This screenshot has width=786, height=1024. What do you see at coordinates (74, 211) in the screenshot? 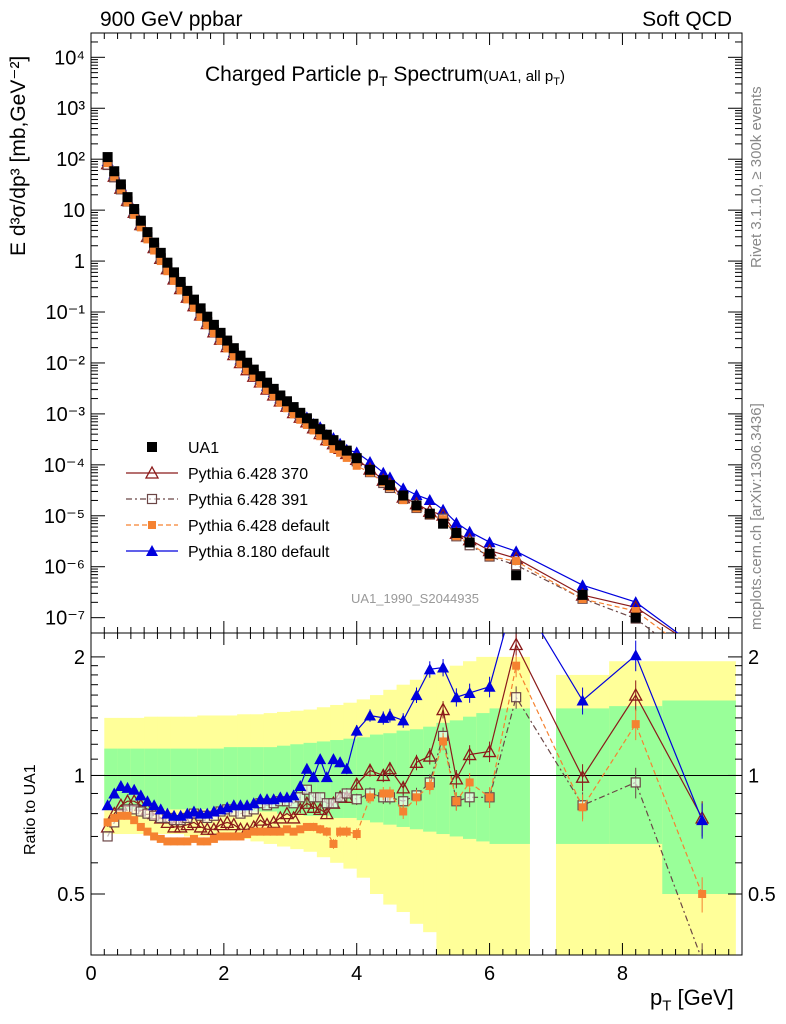
I see `y-tick-label-main: 10` at bounding box center [74, 211].